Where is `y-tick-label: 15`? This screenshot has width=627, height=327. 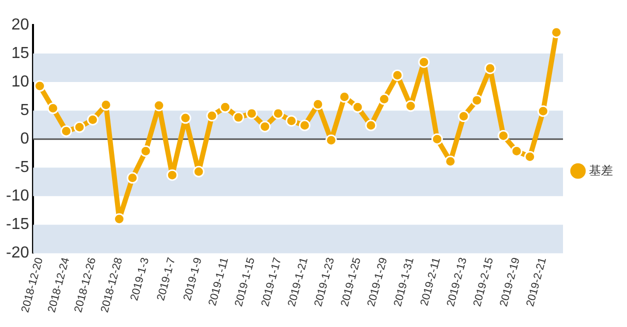
y-tick-label: 15 is located at coordinates (20, 53).